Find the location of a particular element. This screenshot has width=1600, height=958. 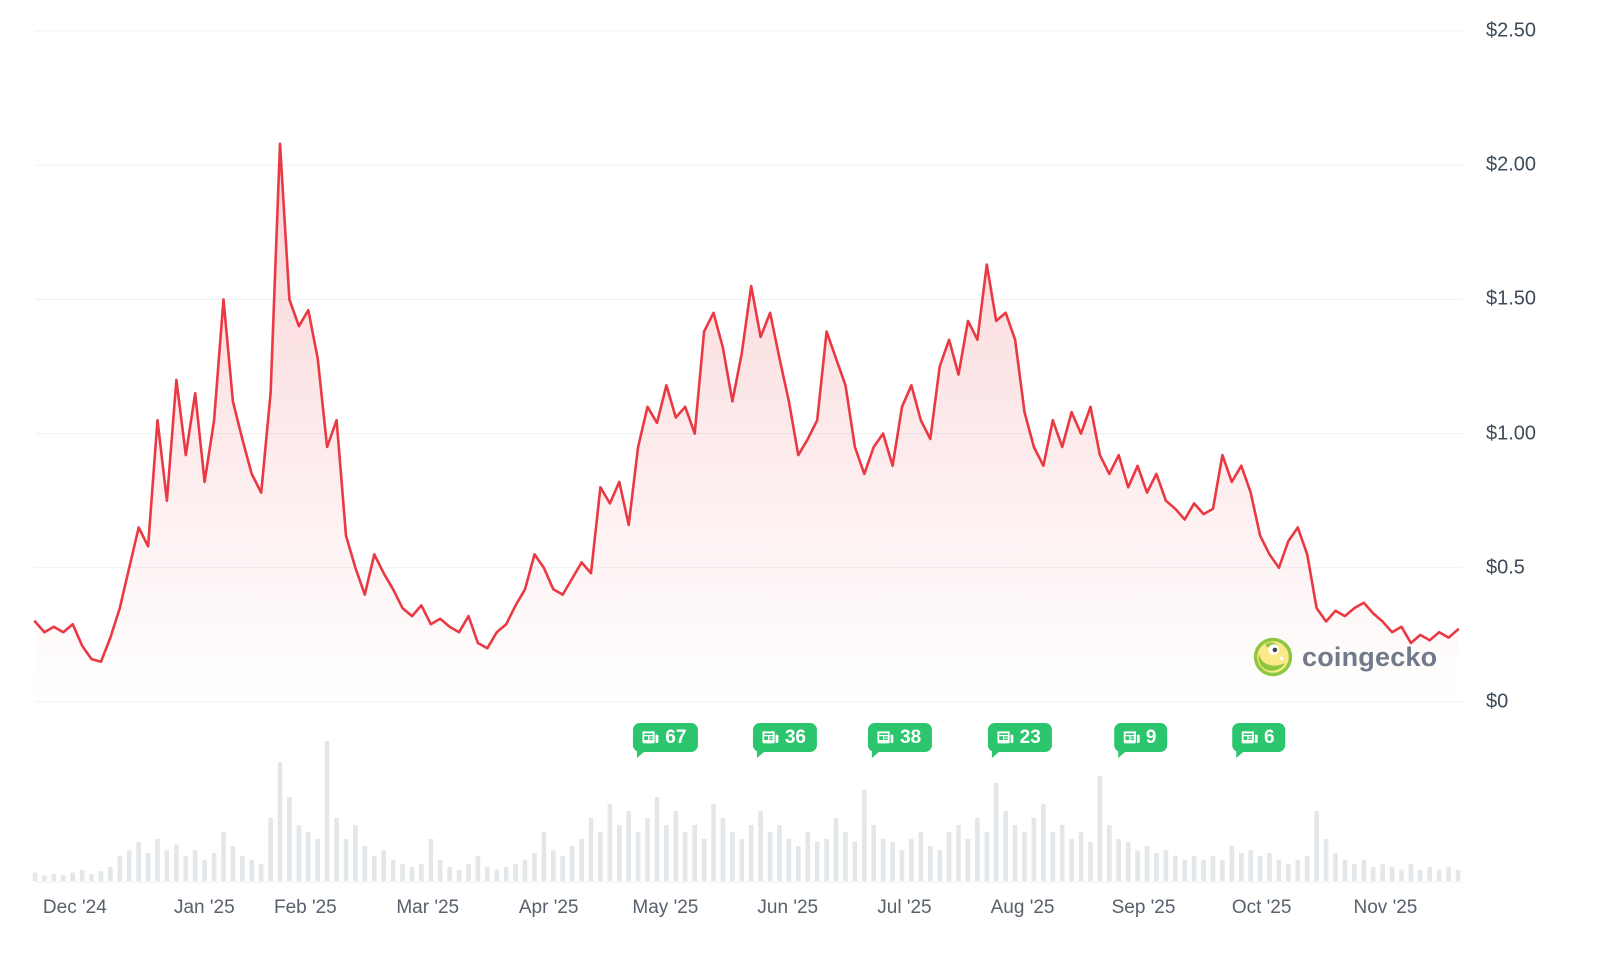

news-badge: 9 is located at coordinates (1140, 740).